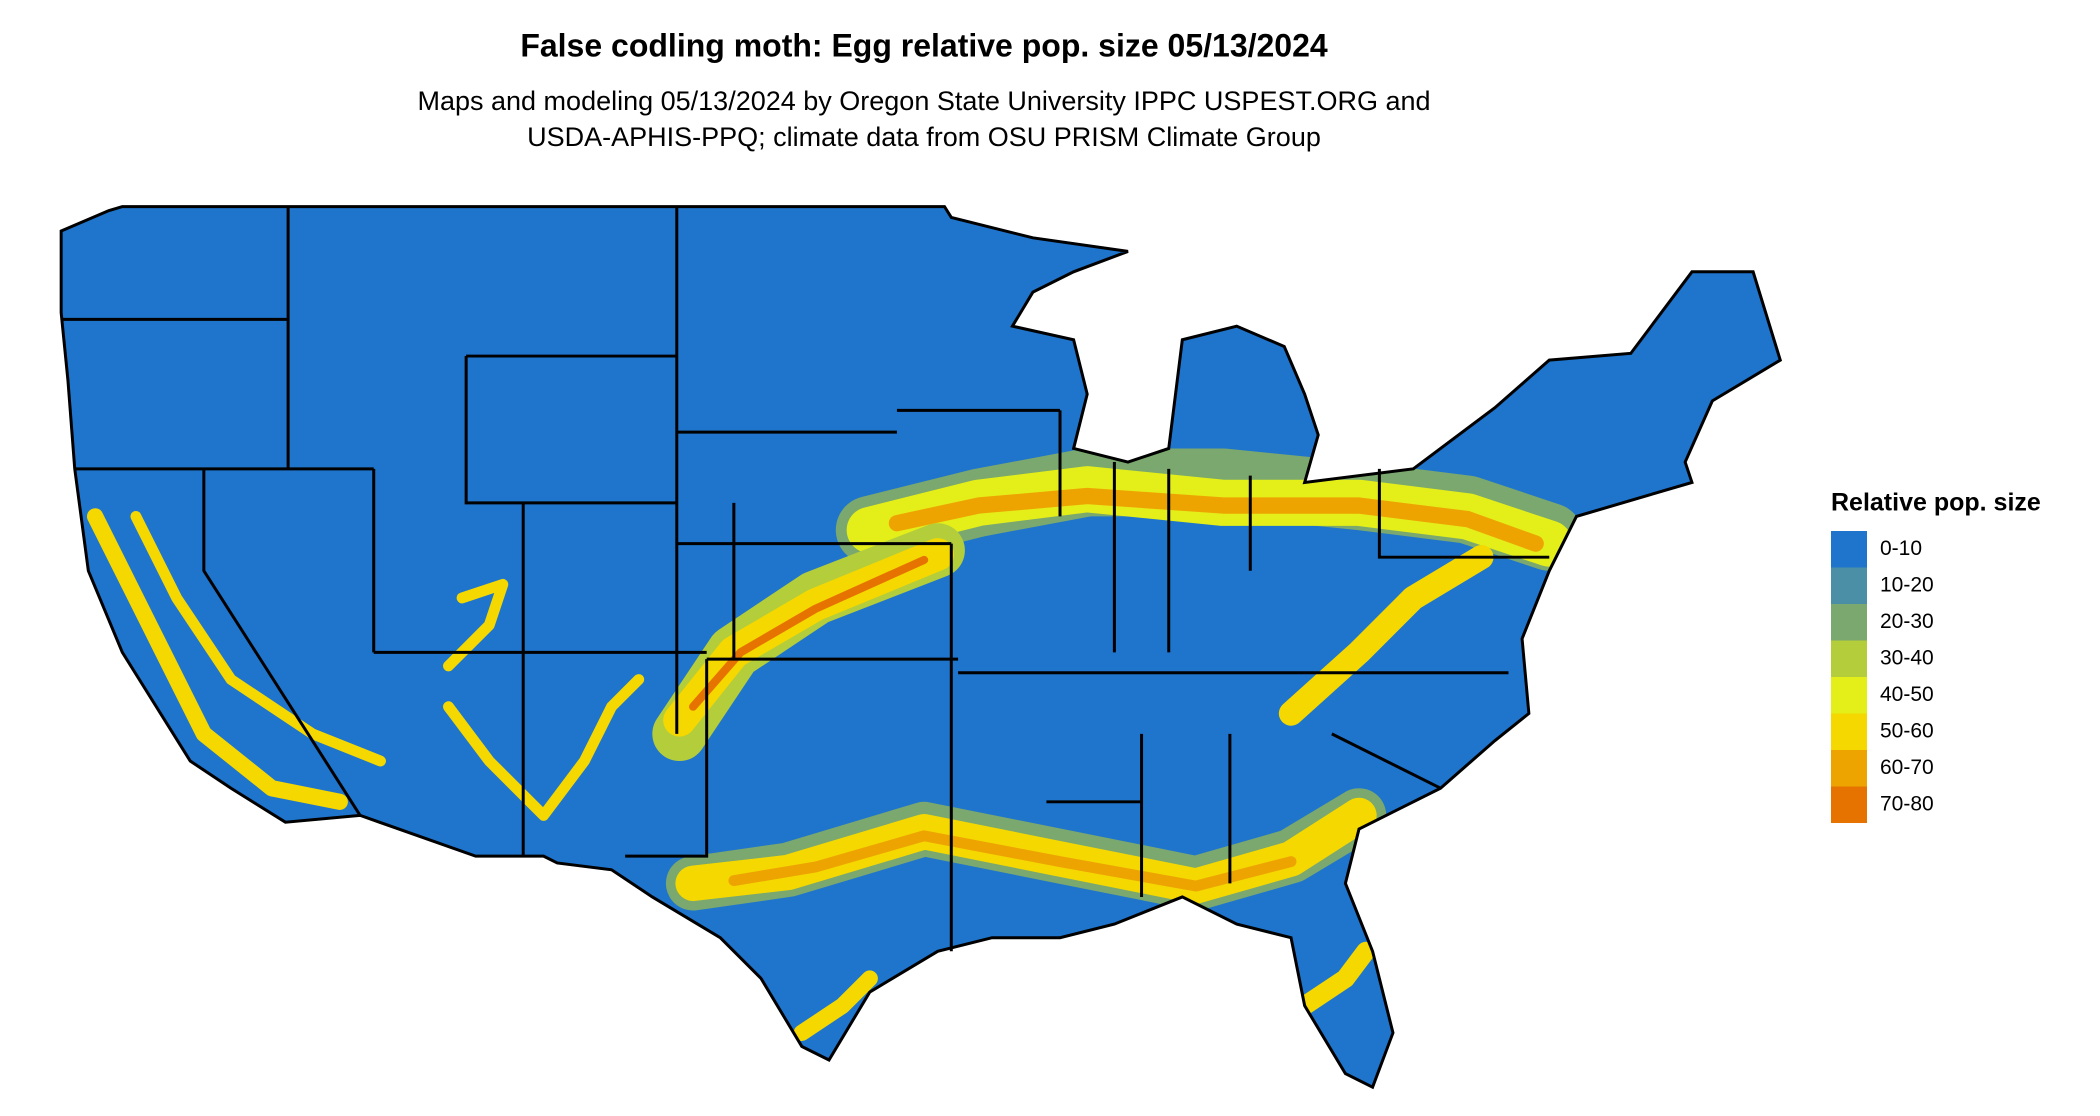 This screenshot has width=2100, height=1116. I want to click on legend-label: 40-50, so click(1907, 694).